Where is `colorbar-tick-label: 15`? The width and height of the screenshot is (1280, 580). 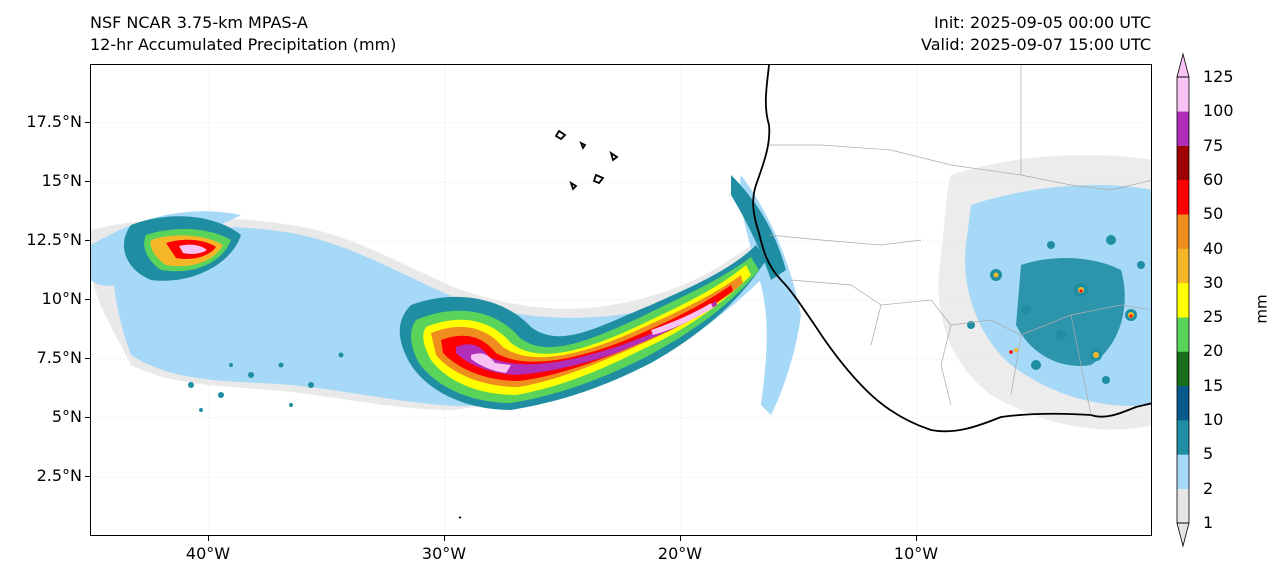
colorbar-tick-label: 15 is located at coordinates (1213, 385).